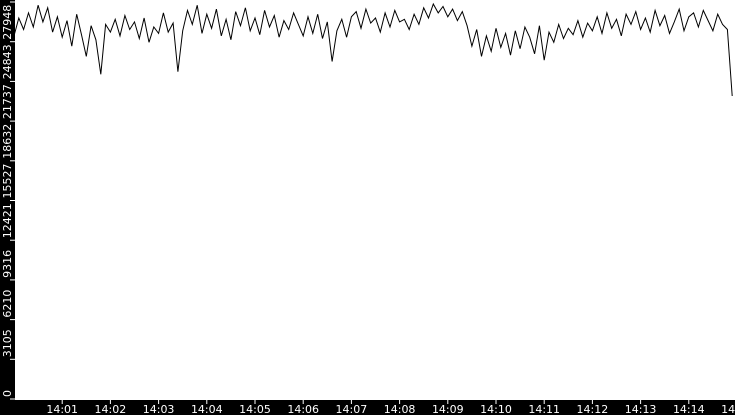 The image size is (735, 415). Describe the element at coordinates (400, 409) in the screenshot. I see `x-tick-label: 14:08` at that location.